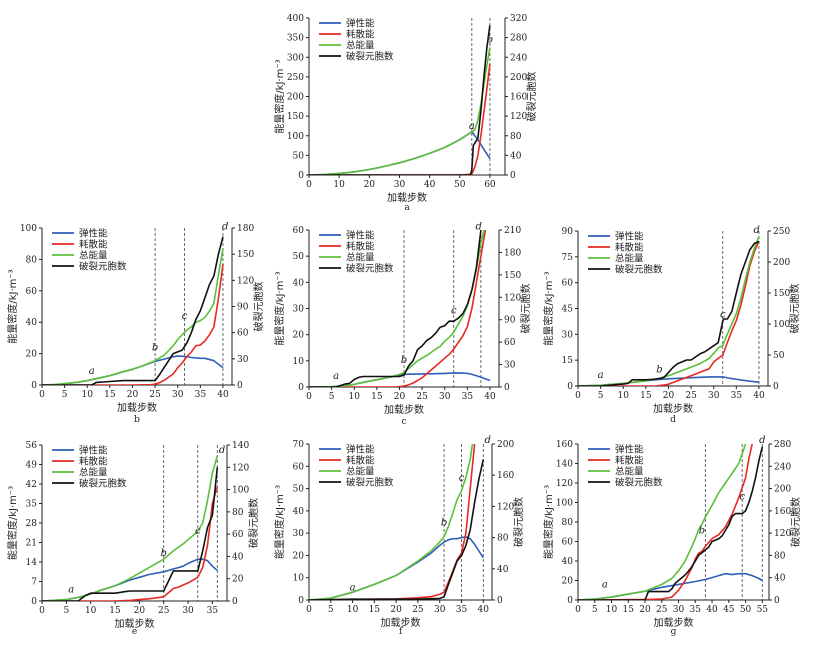 The height and width of the screenshot is (646, 813). What do you see at coordinates (568, 335) in the screenshot?
I see `y-tick-label: 30` at bounding box center [568, 335].